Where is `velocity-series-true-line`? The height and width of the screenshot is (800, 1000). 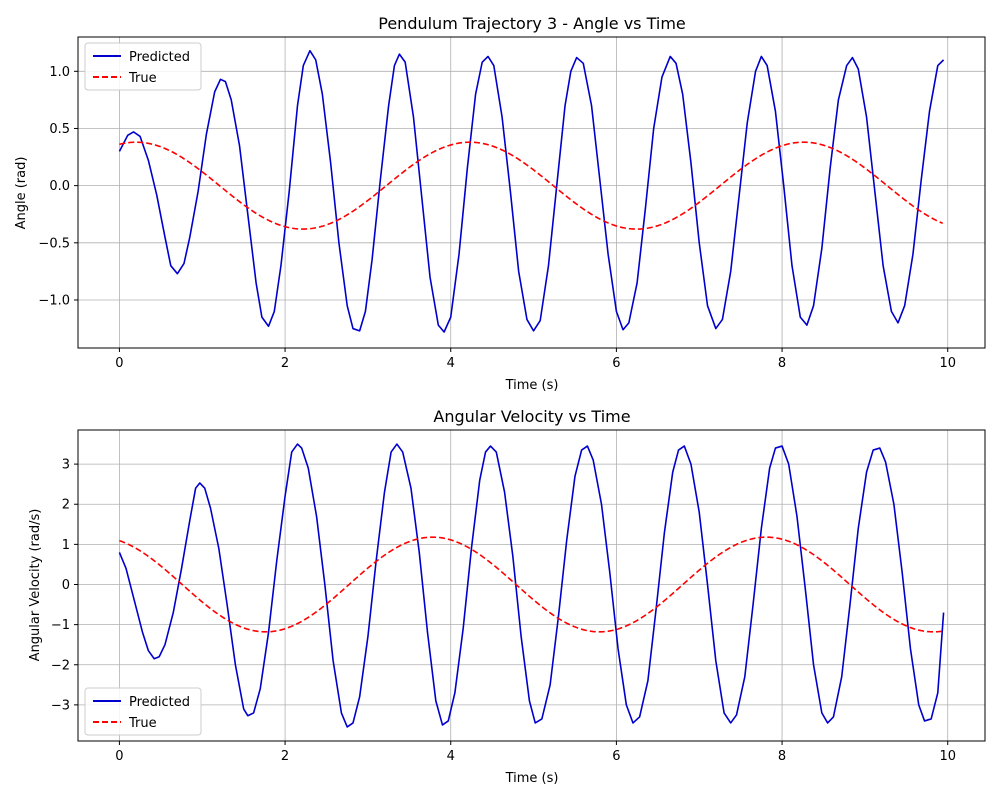
velocity-series-true-line is located at coordinates (531, 584).